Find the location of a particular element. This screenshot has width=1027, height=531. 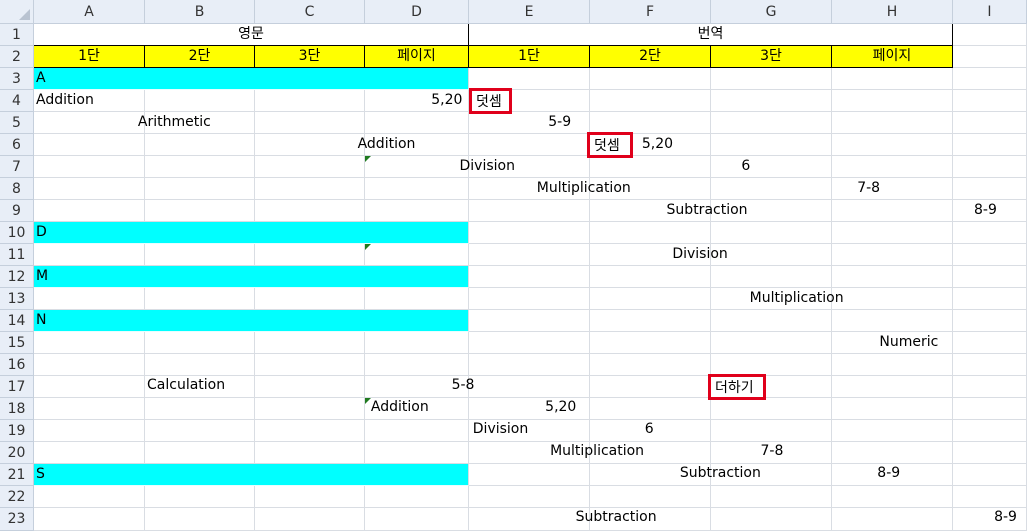

grid-cell-a22 is located at coordinates (89, 497).